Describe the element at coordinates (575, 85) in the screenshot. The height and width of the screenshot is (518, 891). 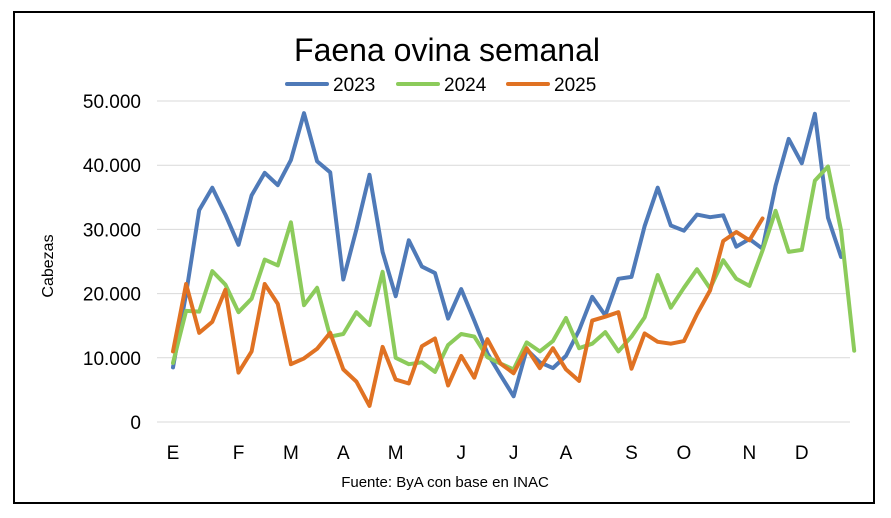
I see `legend-label-2025: 2025` at that location.